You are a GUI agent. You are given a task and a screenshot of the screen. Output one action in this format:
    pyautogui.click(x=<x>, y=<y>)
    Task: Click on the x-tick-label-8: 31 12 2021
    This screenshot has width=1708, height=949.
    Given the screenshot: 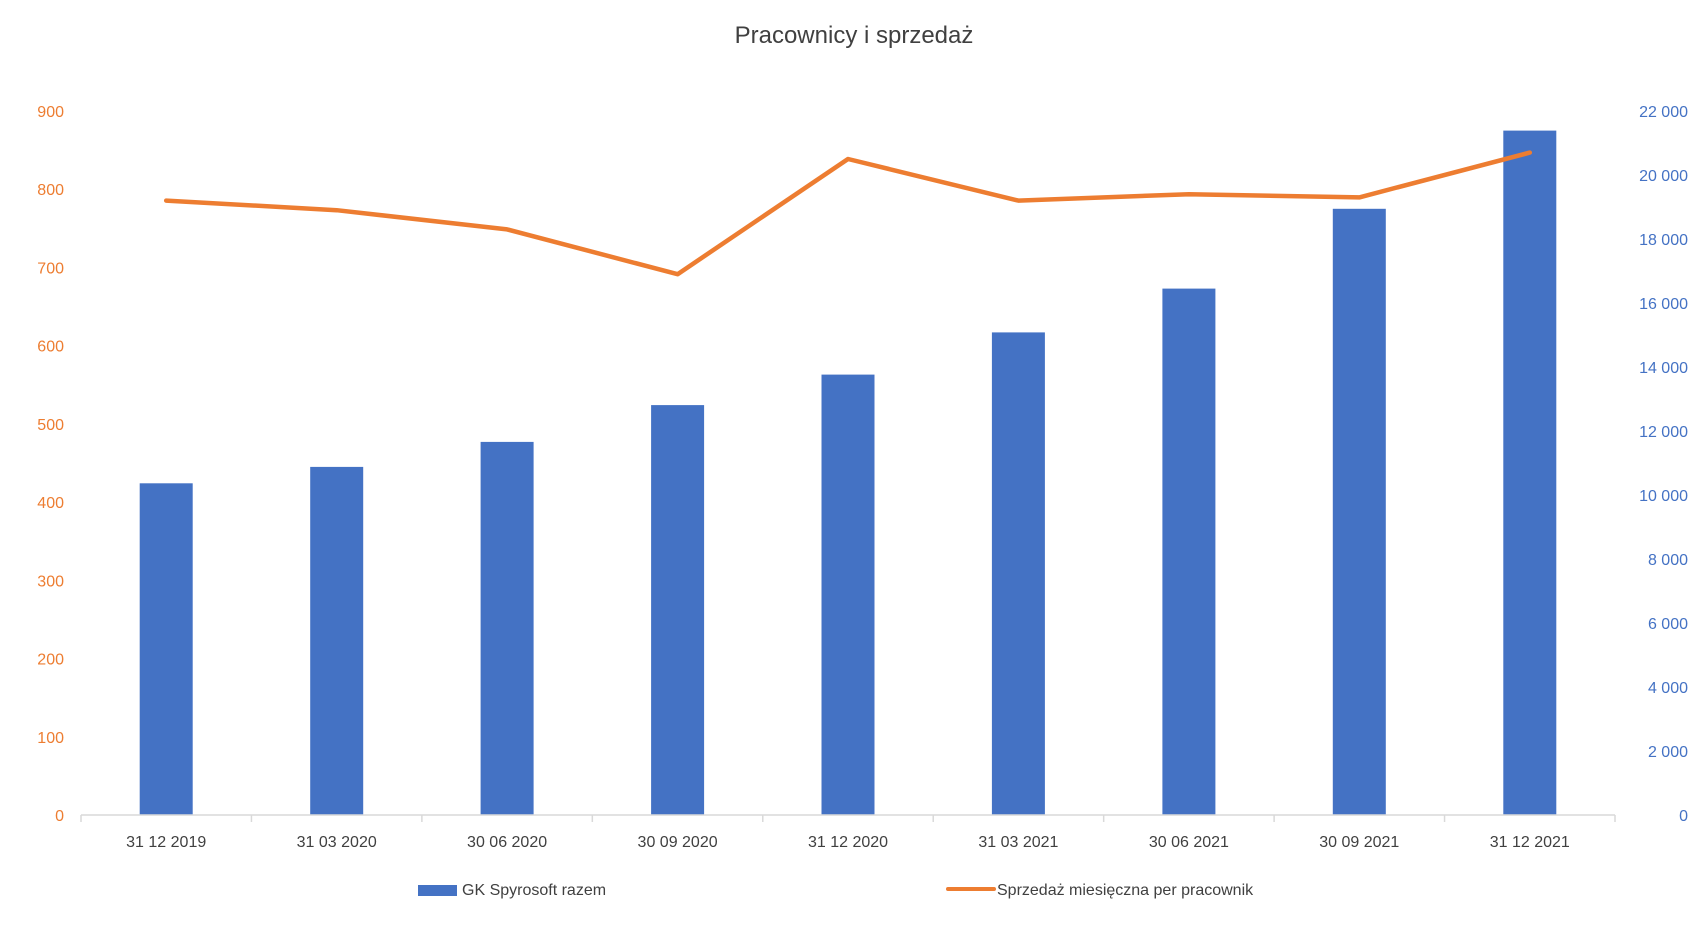 What is the action you would take?
    pyautogui.click(x=1530, y=842)
    